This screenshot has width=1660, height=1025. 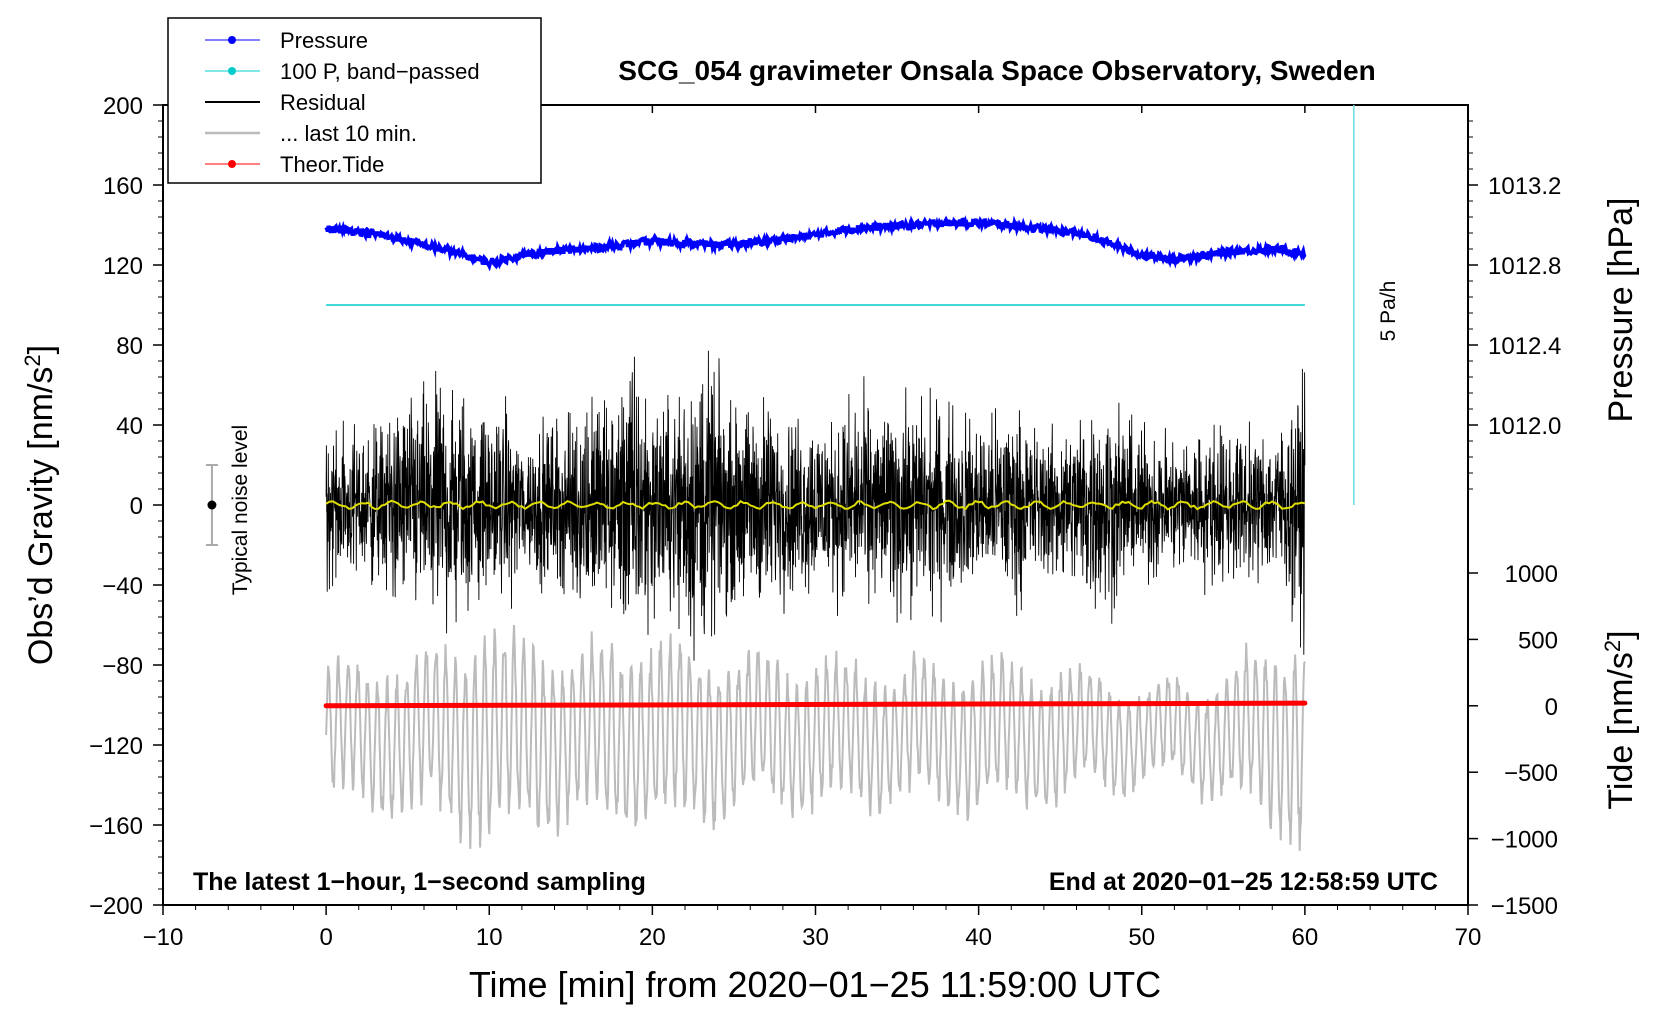 What do you see at coordinates (815, 984) in the screenshot?
I see `x-axis-label: Time [min] from 2020−01−25 11:59:00 UTC` at bounding box center [815, 984].